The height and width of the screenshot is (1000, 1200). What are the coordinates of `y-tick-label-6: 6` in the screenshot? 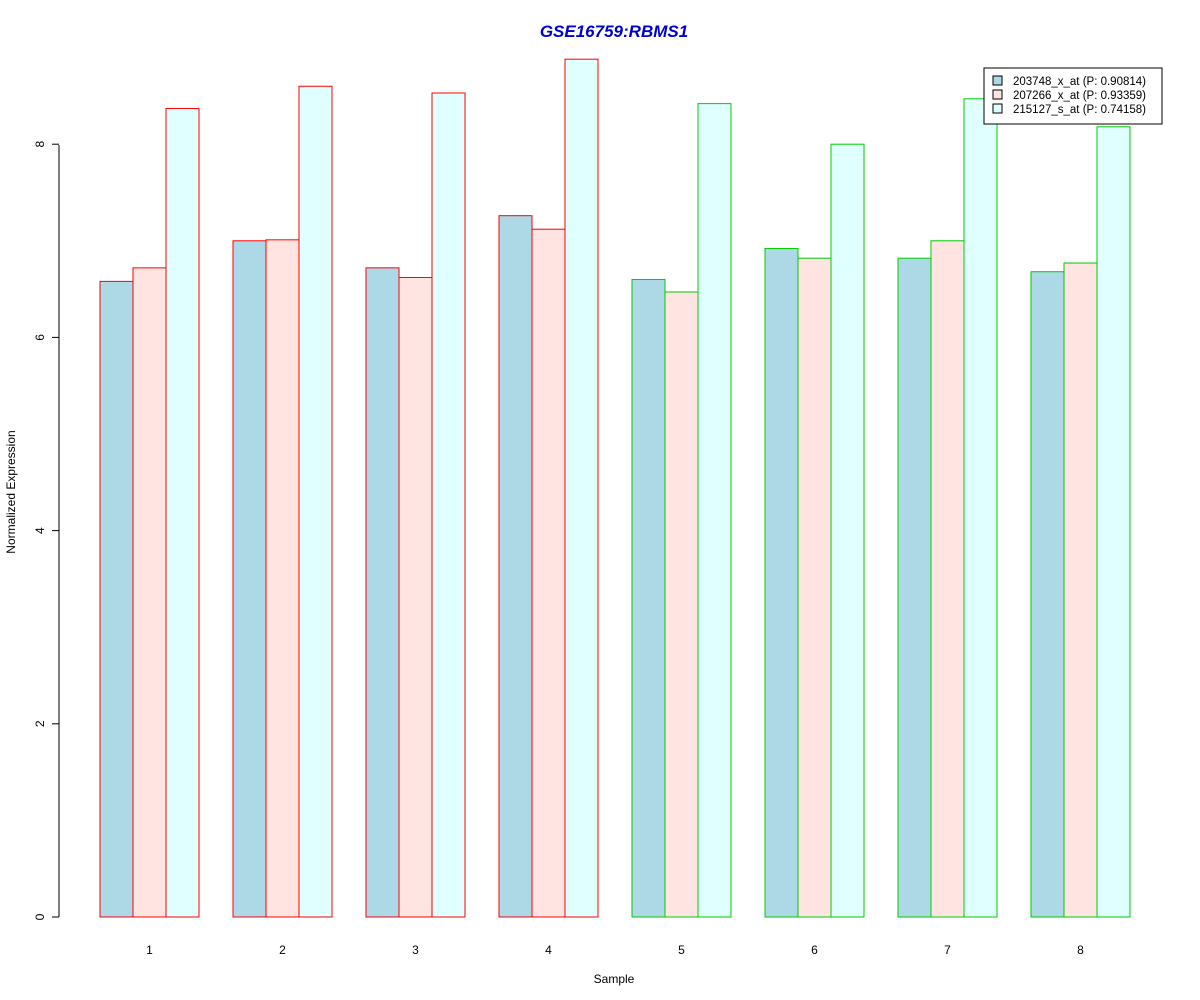 It's located at (40, 337).